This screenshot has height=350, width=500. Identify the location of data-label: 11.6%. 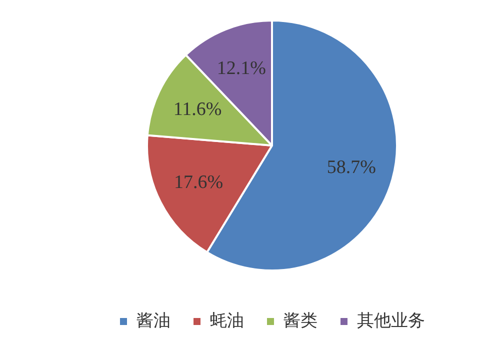
(197, 109).